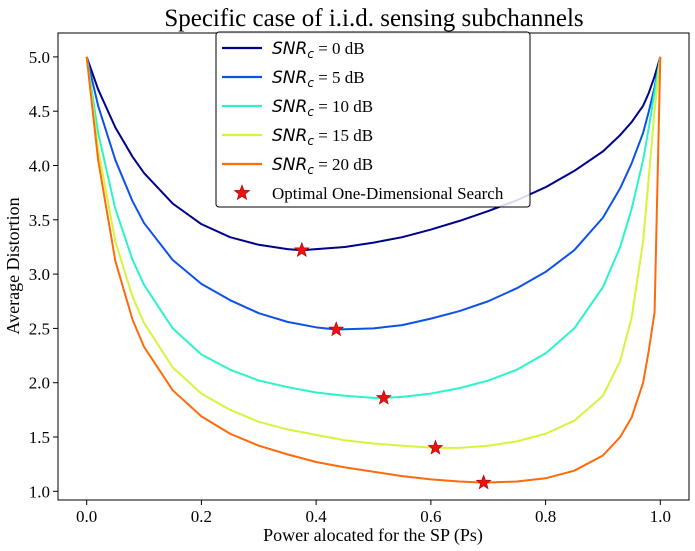 The image size is (695, 551). I want to click on legend-box, so click(373, 119).